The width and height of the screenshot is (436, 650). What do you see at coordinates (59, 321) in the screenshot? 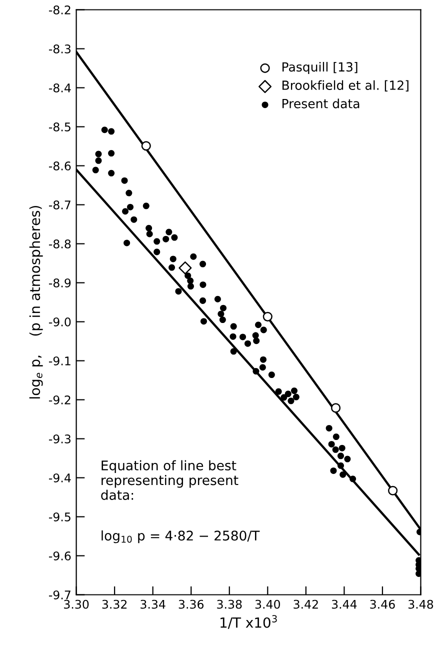
I see `y-tick-label: -9.0` at bounding box center [59, 321].